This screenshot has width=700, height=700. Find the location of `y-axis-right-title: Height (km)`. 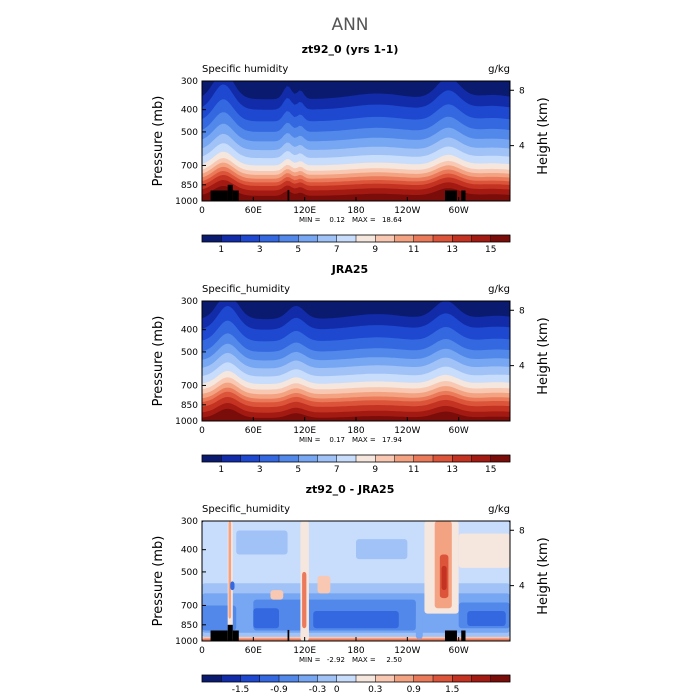

y-axis-right-title: Height (km) is located at coordinates (543, 575).